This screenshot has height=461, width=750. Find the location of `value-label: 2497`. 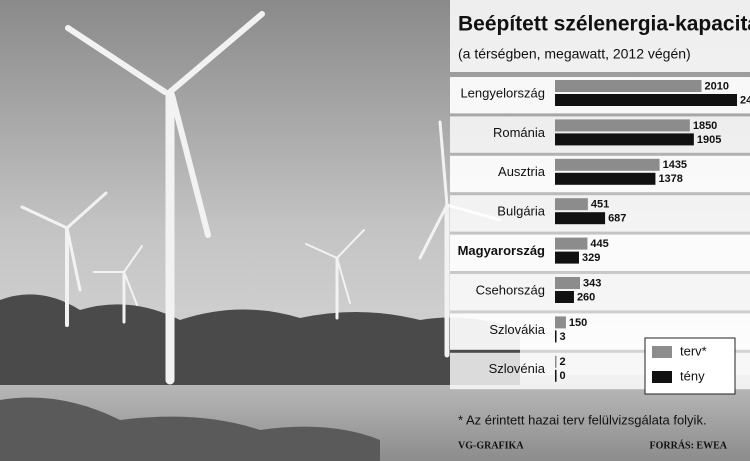

value-label: 2497 is located at coordinates (745, 100).